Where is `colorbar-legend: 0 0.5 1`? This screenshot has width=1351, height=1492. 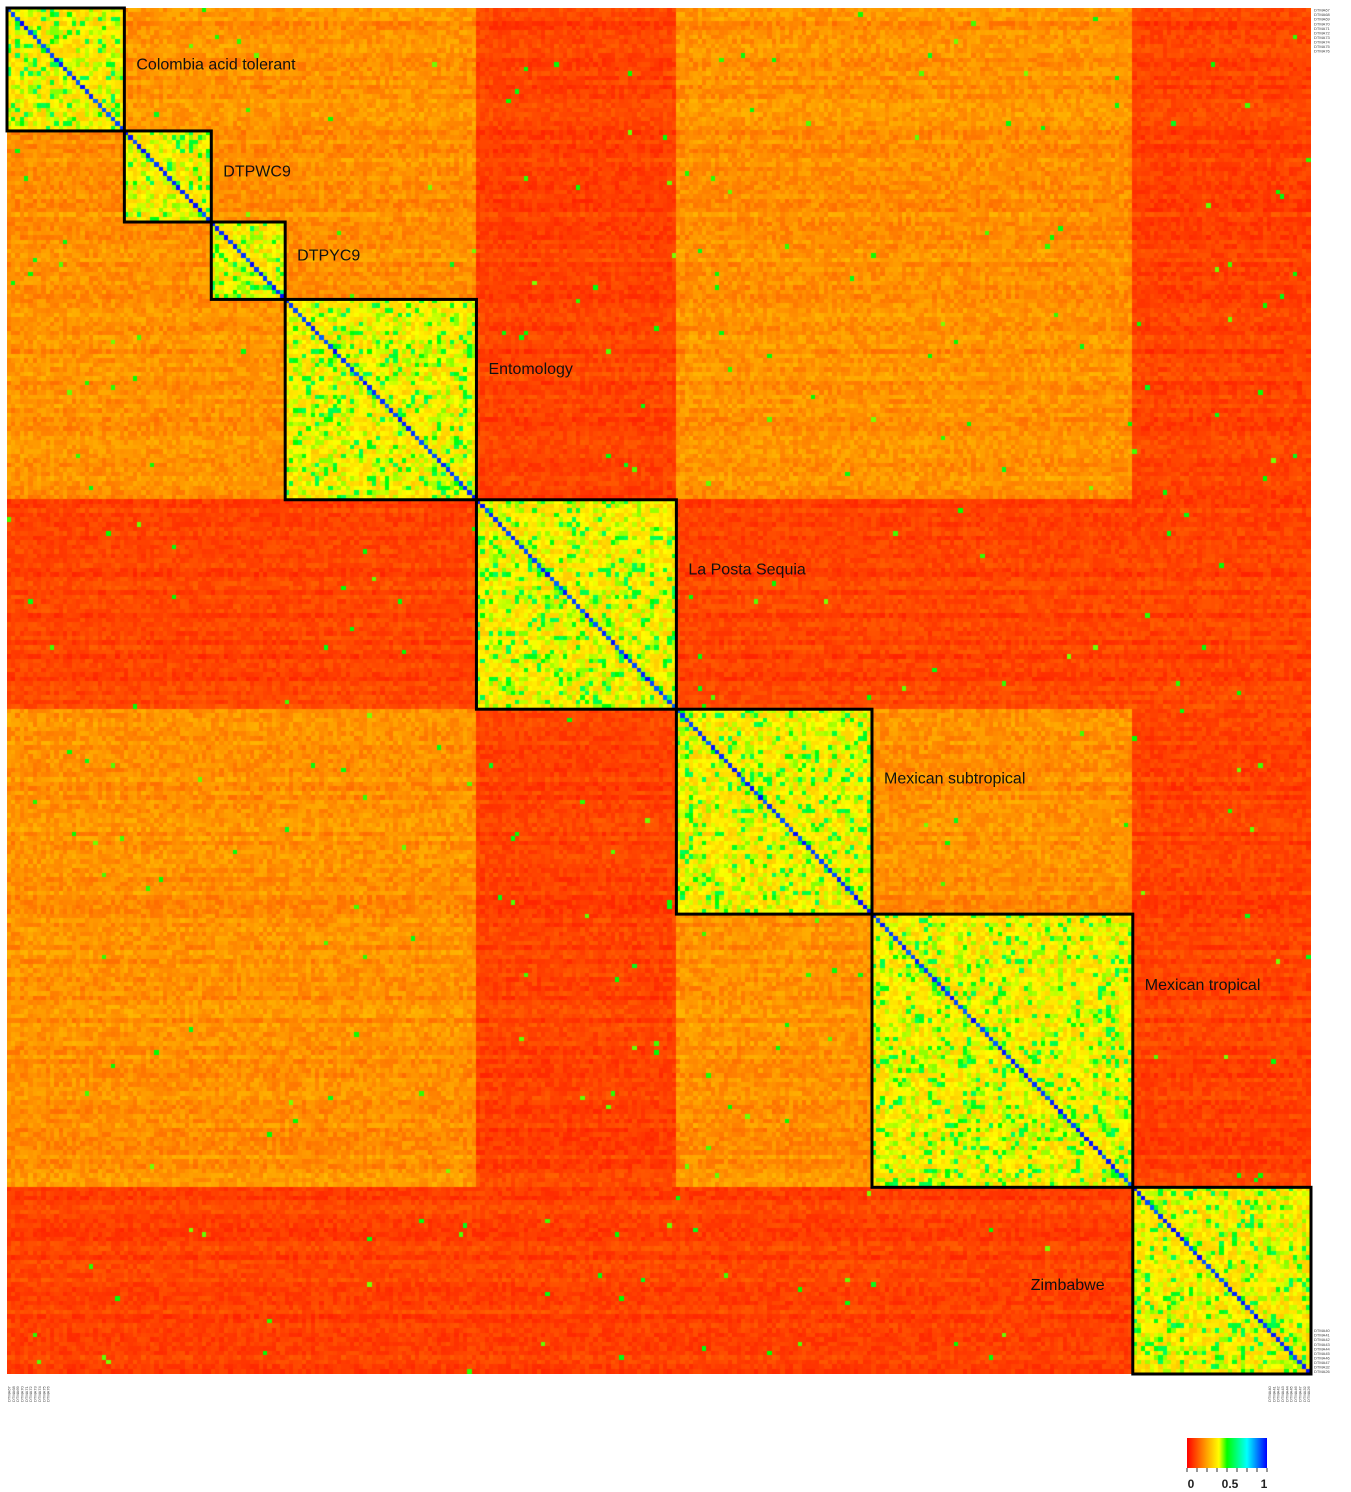 colorbar-legend: 0 0.5 1 is located at coordinates (1227, 1464).